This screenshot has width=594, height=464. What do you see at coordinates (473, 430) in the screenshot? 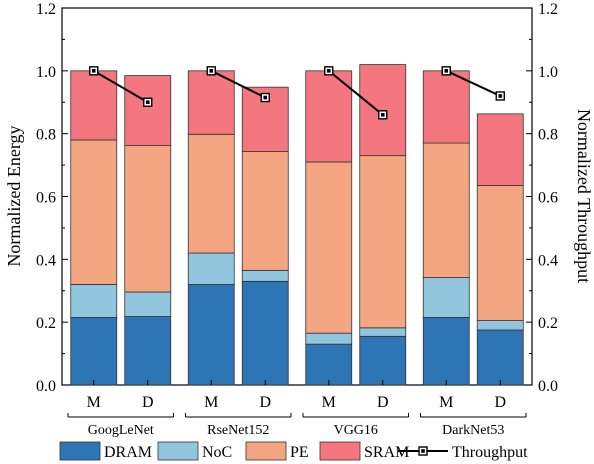
I see `group-label-3: DarkNet53` at bounding box center [473, 430].